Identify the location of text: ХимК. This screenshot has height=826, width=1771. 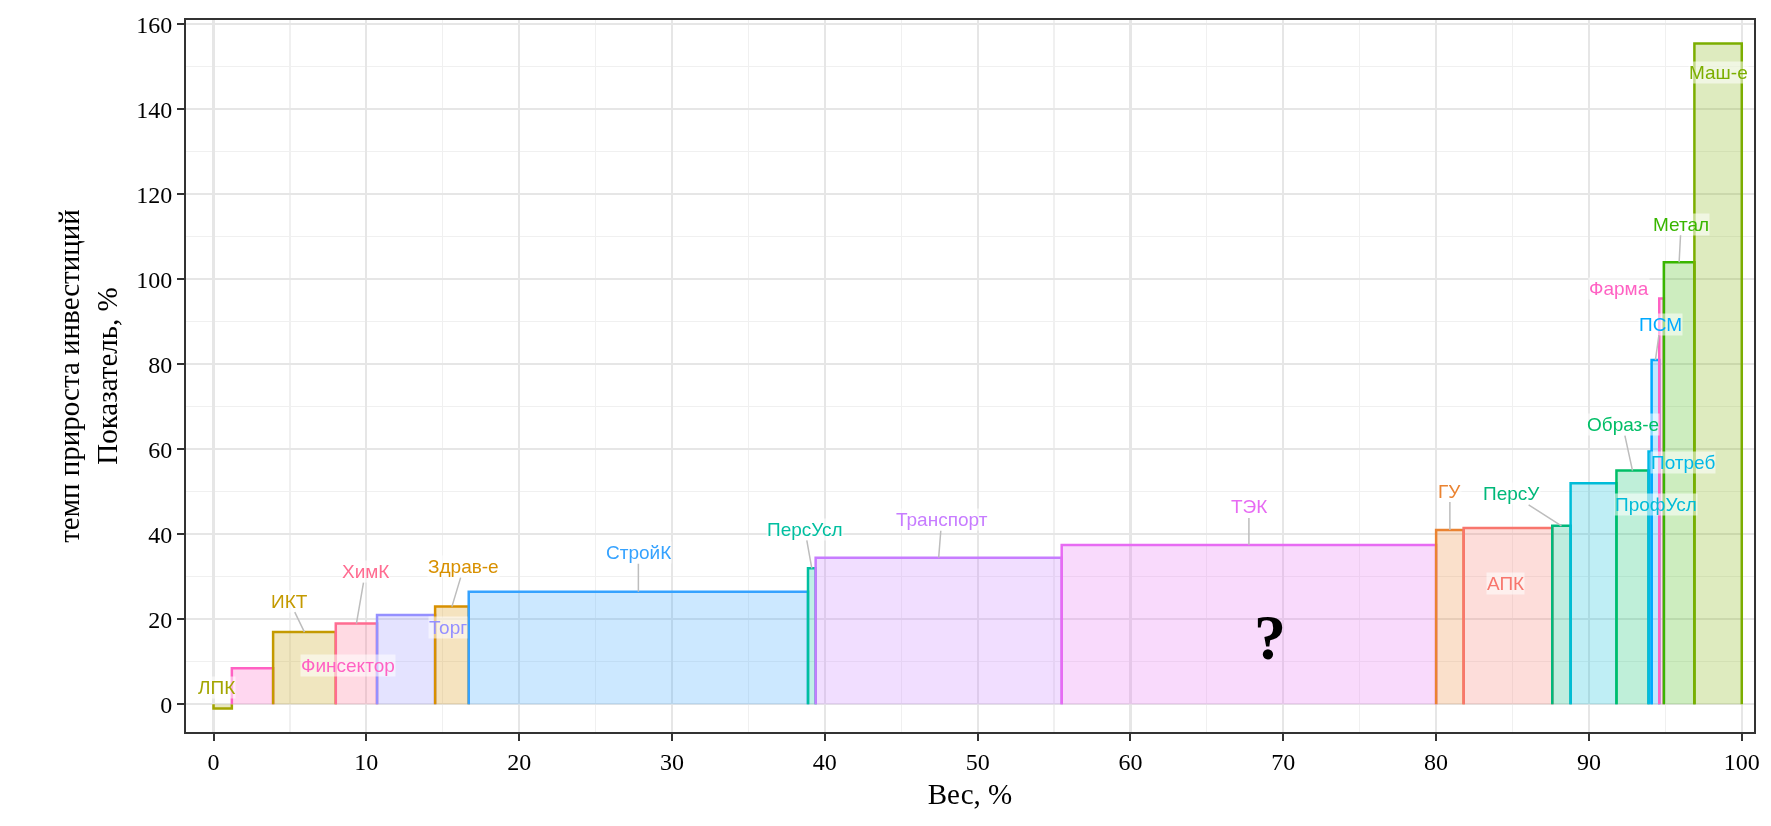
(366, 571).